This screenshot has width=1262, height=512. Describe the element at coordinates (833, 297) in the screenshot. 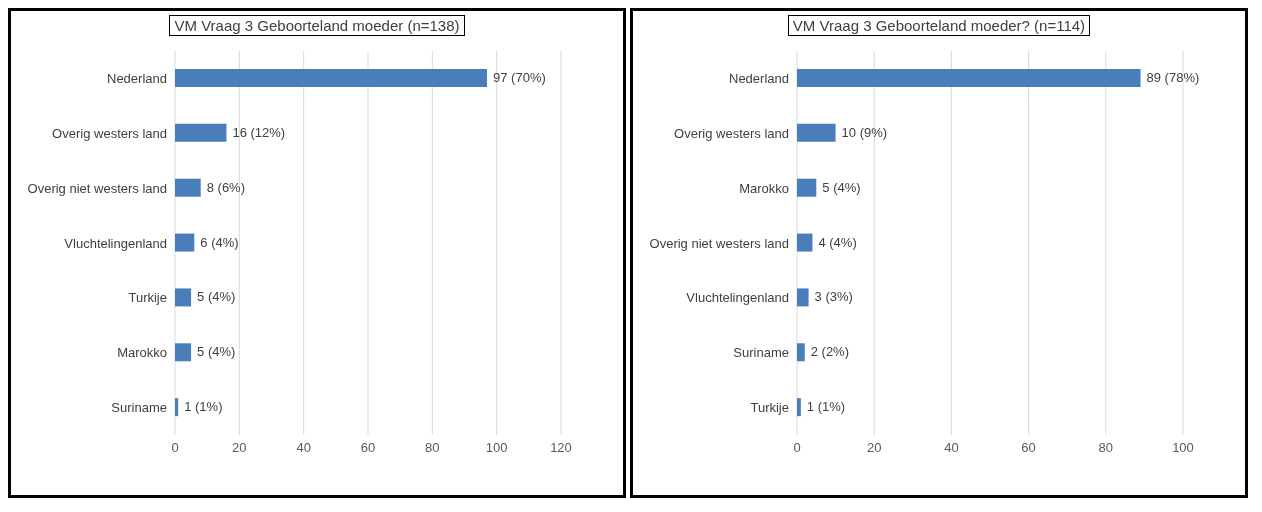

I see `data-label: 3 (3%)` at that location.